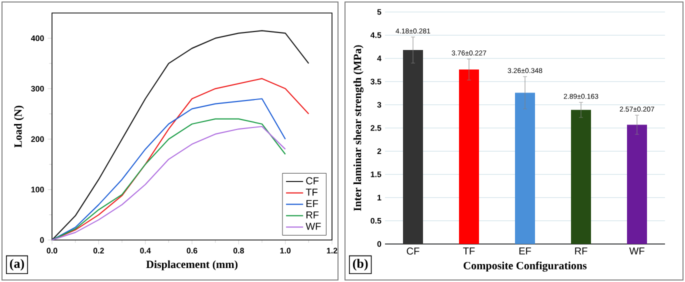  Describe the element at coordinates (37, 38) in the screenshot. I see `y-tick-label: 400` at that location.